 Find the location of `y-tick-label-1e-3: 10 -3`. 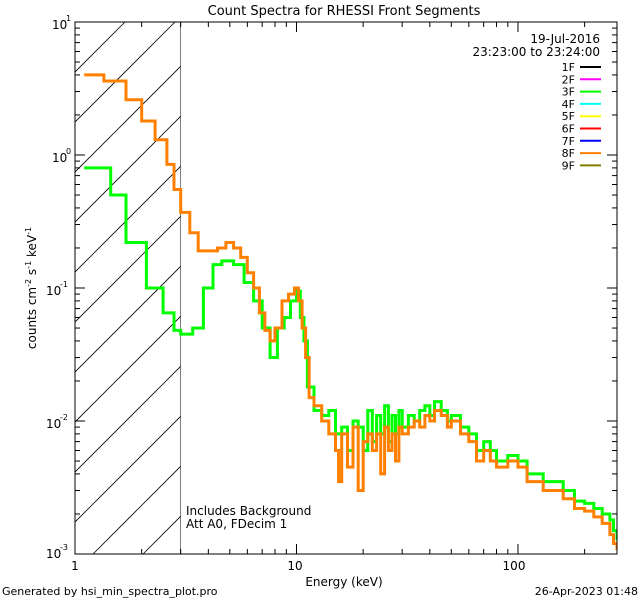

y-tick-label-1e-3: 10 -3 is located at coordinates (57, 552).